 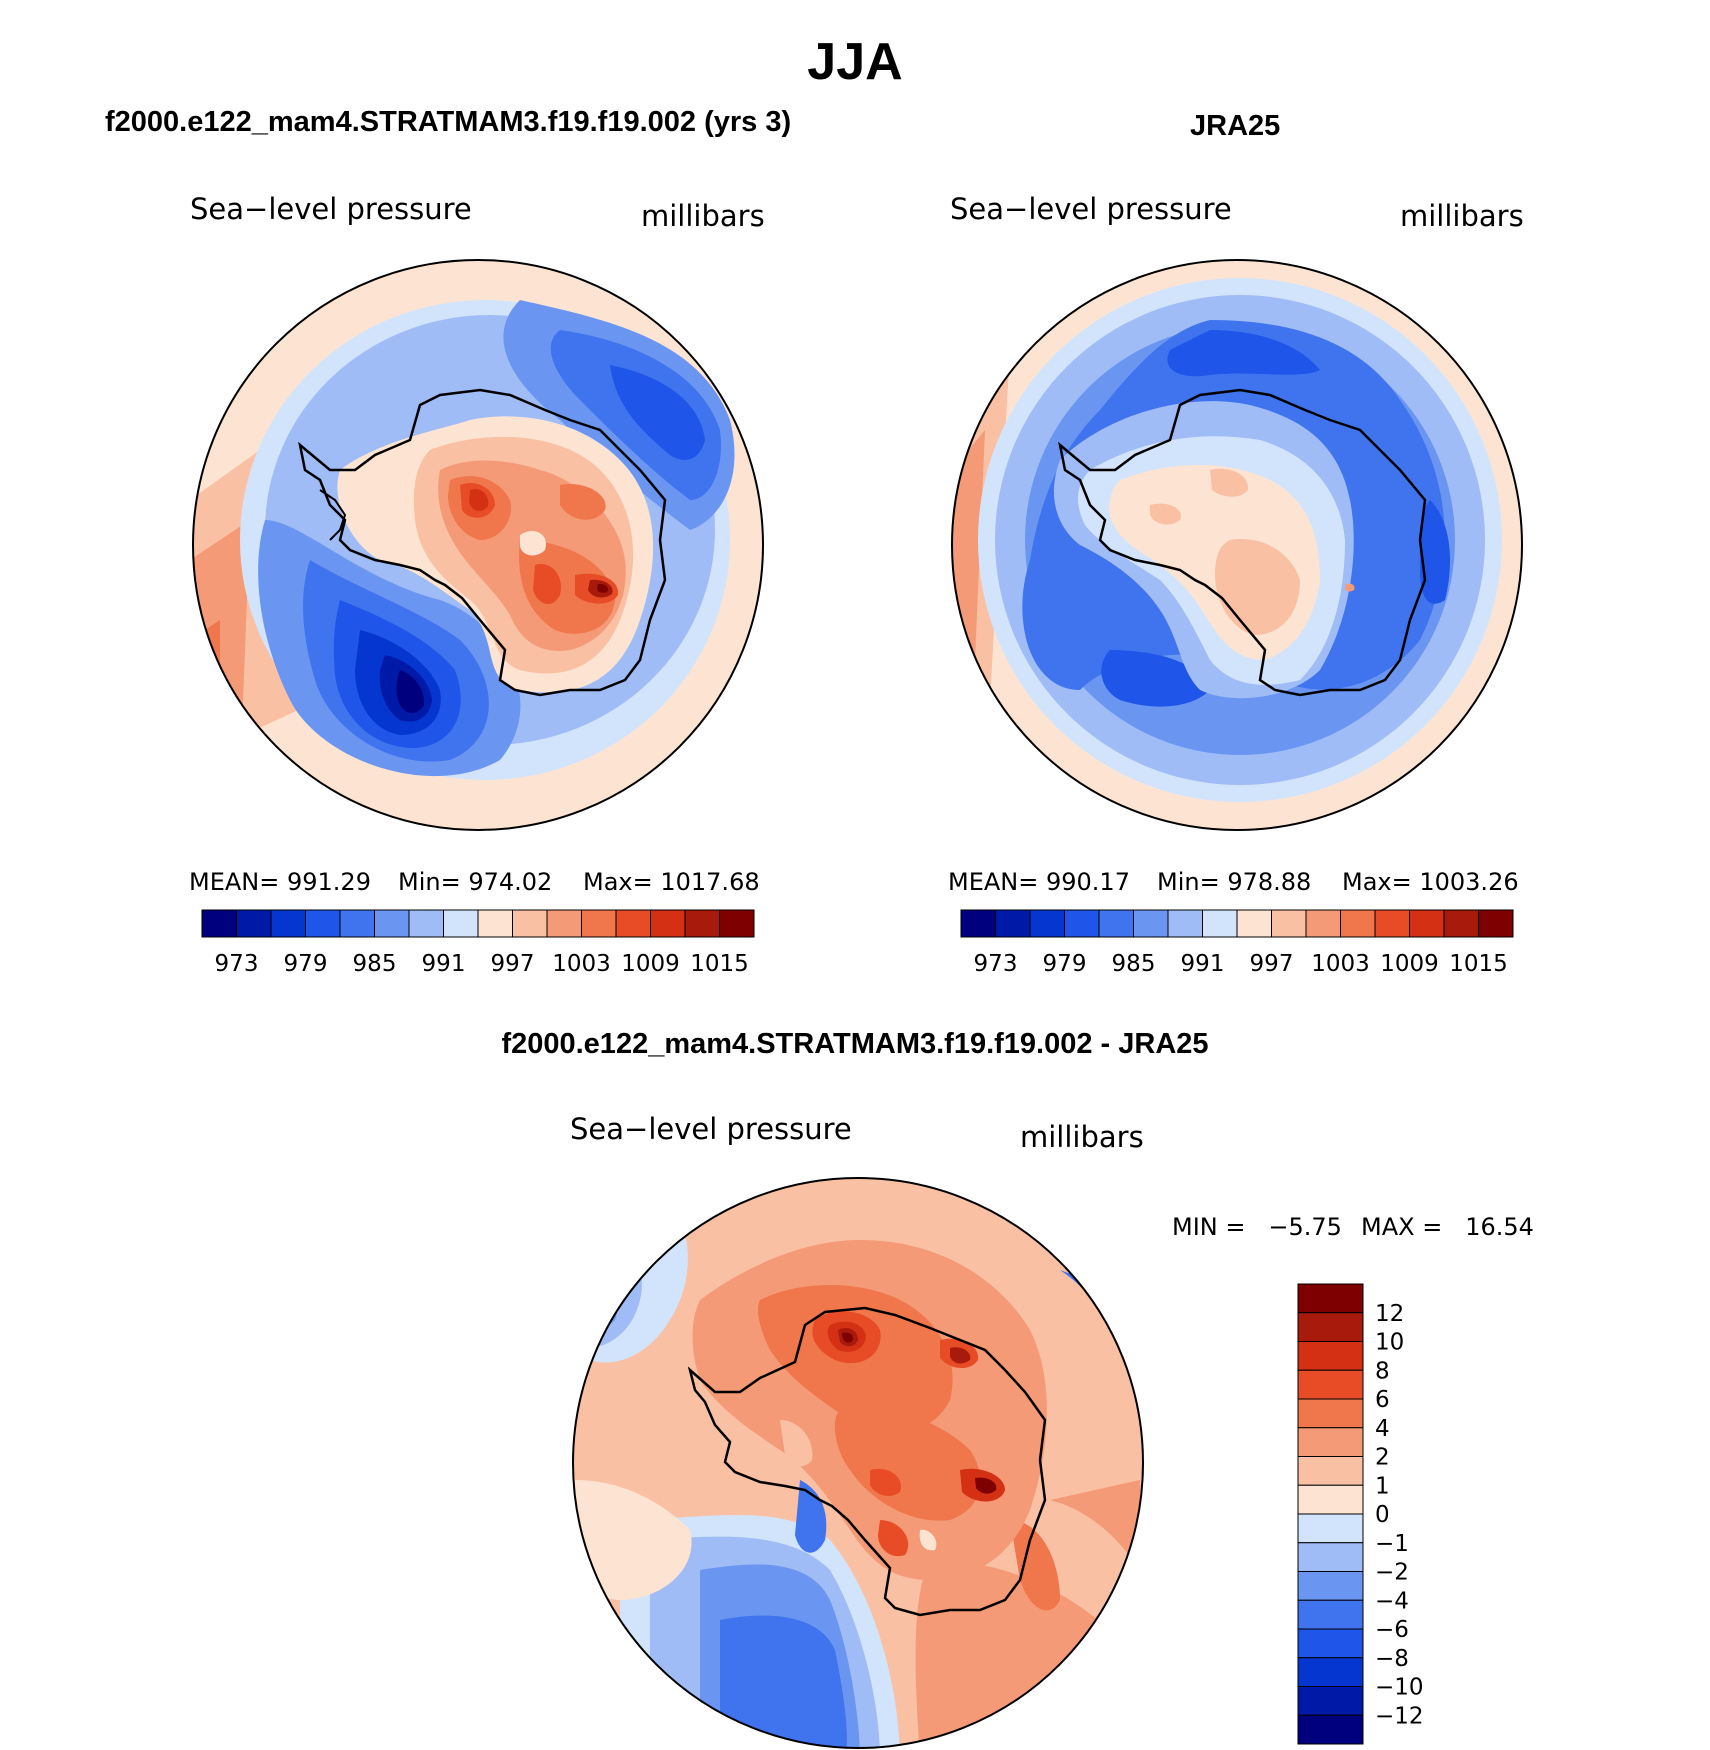 I want to click on panel3-colorbar-tick-label: −2, so click(x=1392, y=1573).